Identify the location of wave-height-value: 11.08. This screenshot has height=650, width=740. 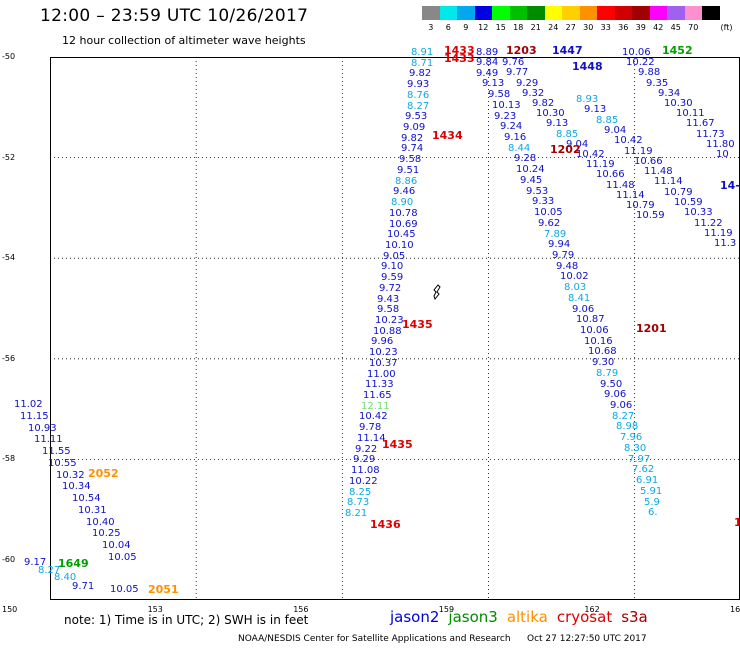
(365, 471).